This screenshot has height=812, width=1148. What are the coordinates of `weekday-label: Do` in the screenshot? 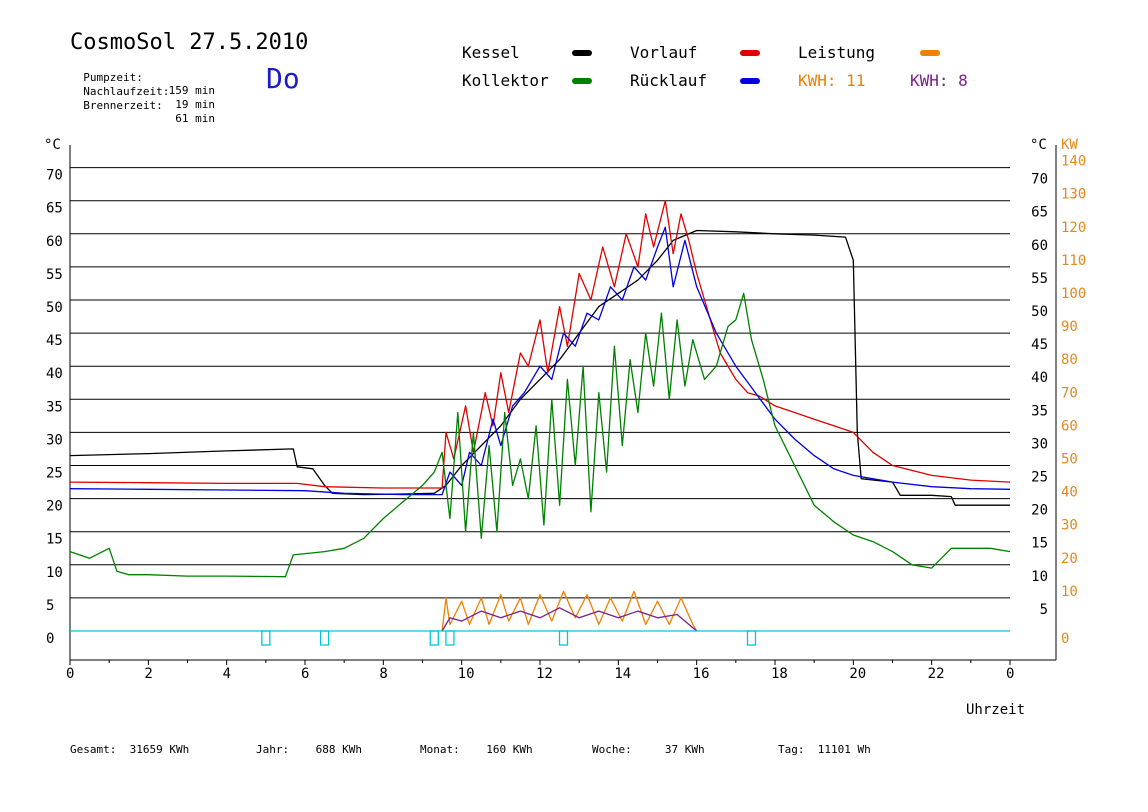 It's located at (283, 78).